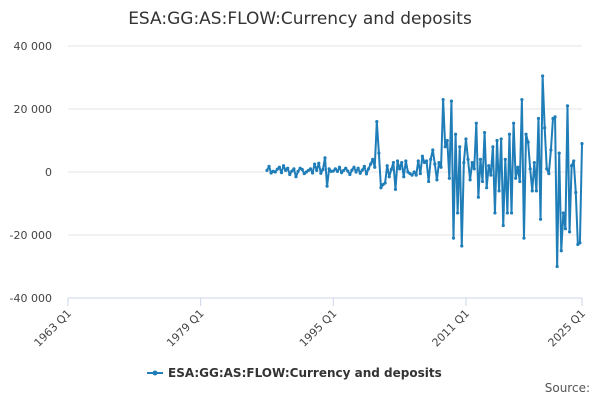 This screenshot has width=600, height=400. Describe the element at coordinates (567, 388) in the screenshot. I see `source: Source:` at that location.